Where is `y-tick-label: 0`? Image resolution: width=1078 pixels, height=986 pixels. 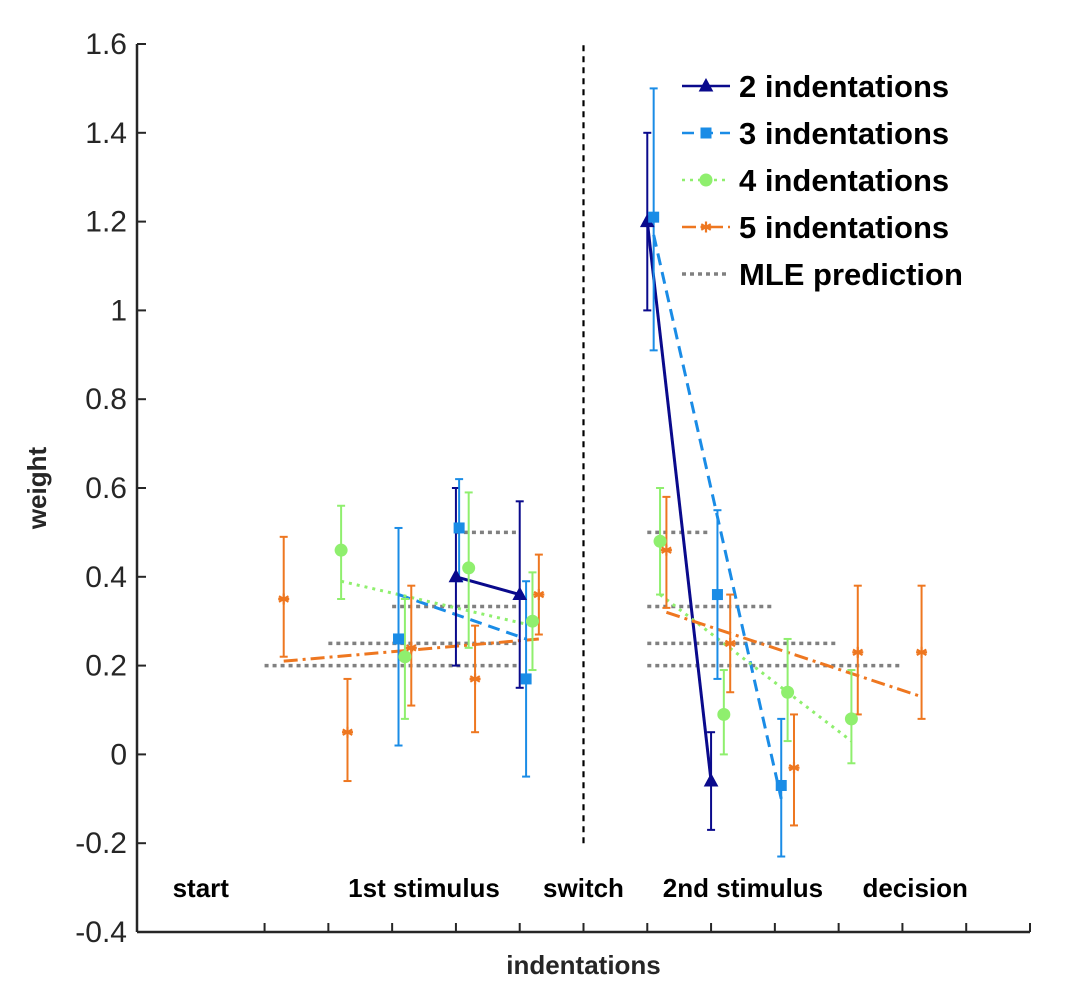 y-tick-label: 0 is located at coordinates (118, 754).